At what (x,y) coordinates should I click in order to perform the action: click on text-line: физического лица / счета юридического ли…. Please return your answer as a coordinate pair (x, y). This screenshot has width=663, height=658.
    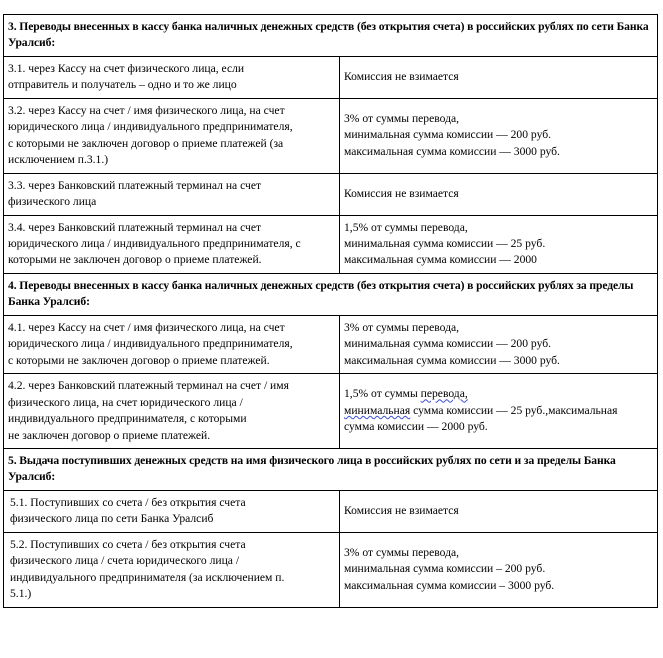
    Looking at the image, I should click on (125, 561).